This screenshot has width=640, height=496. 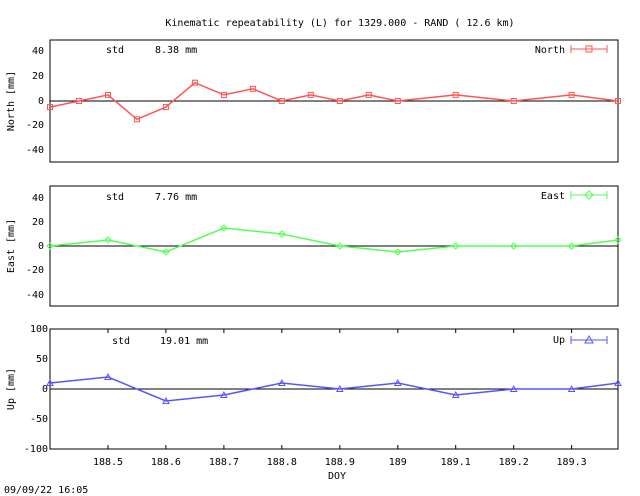 I want to click on x-tick-label: 188.7, so click(x=224, y=462).